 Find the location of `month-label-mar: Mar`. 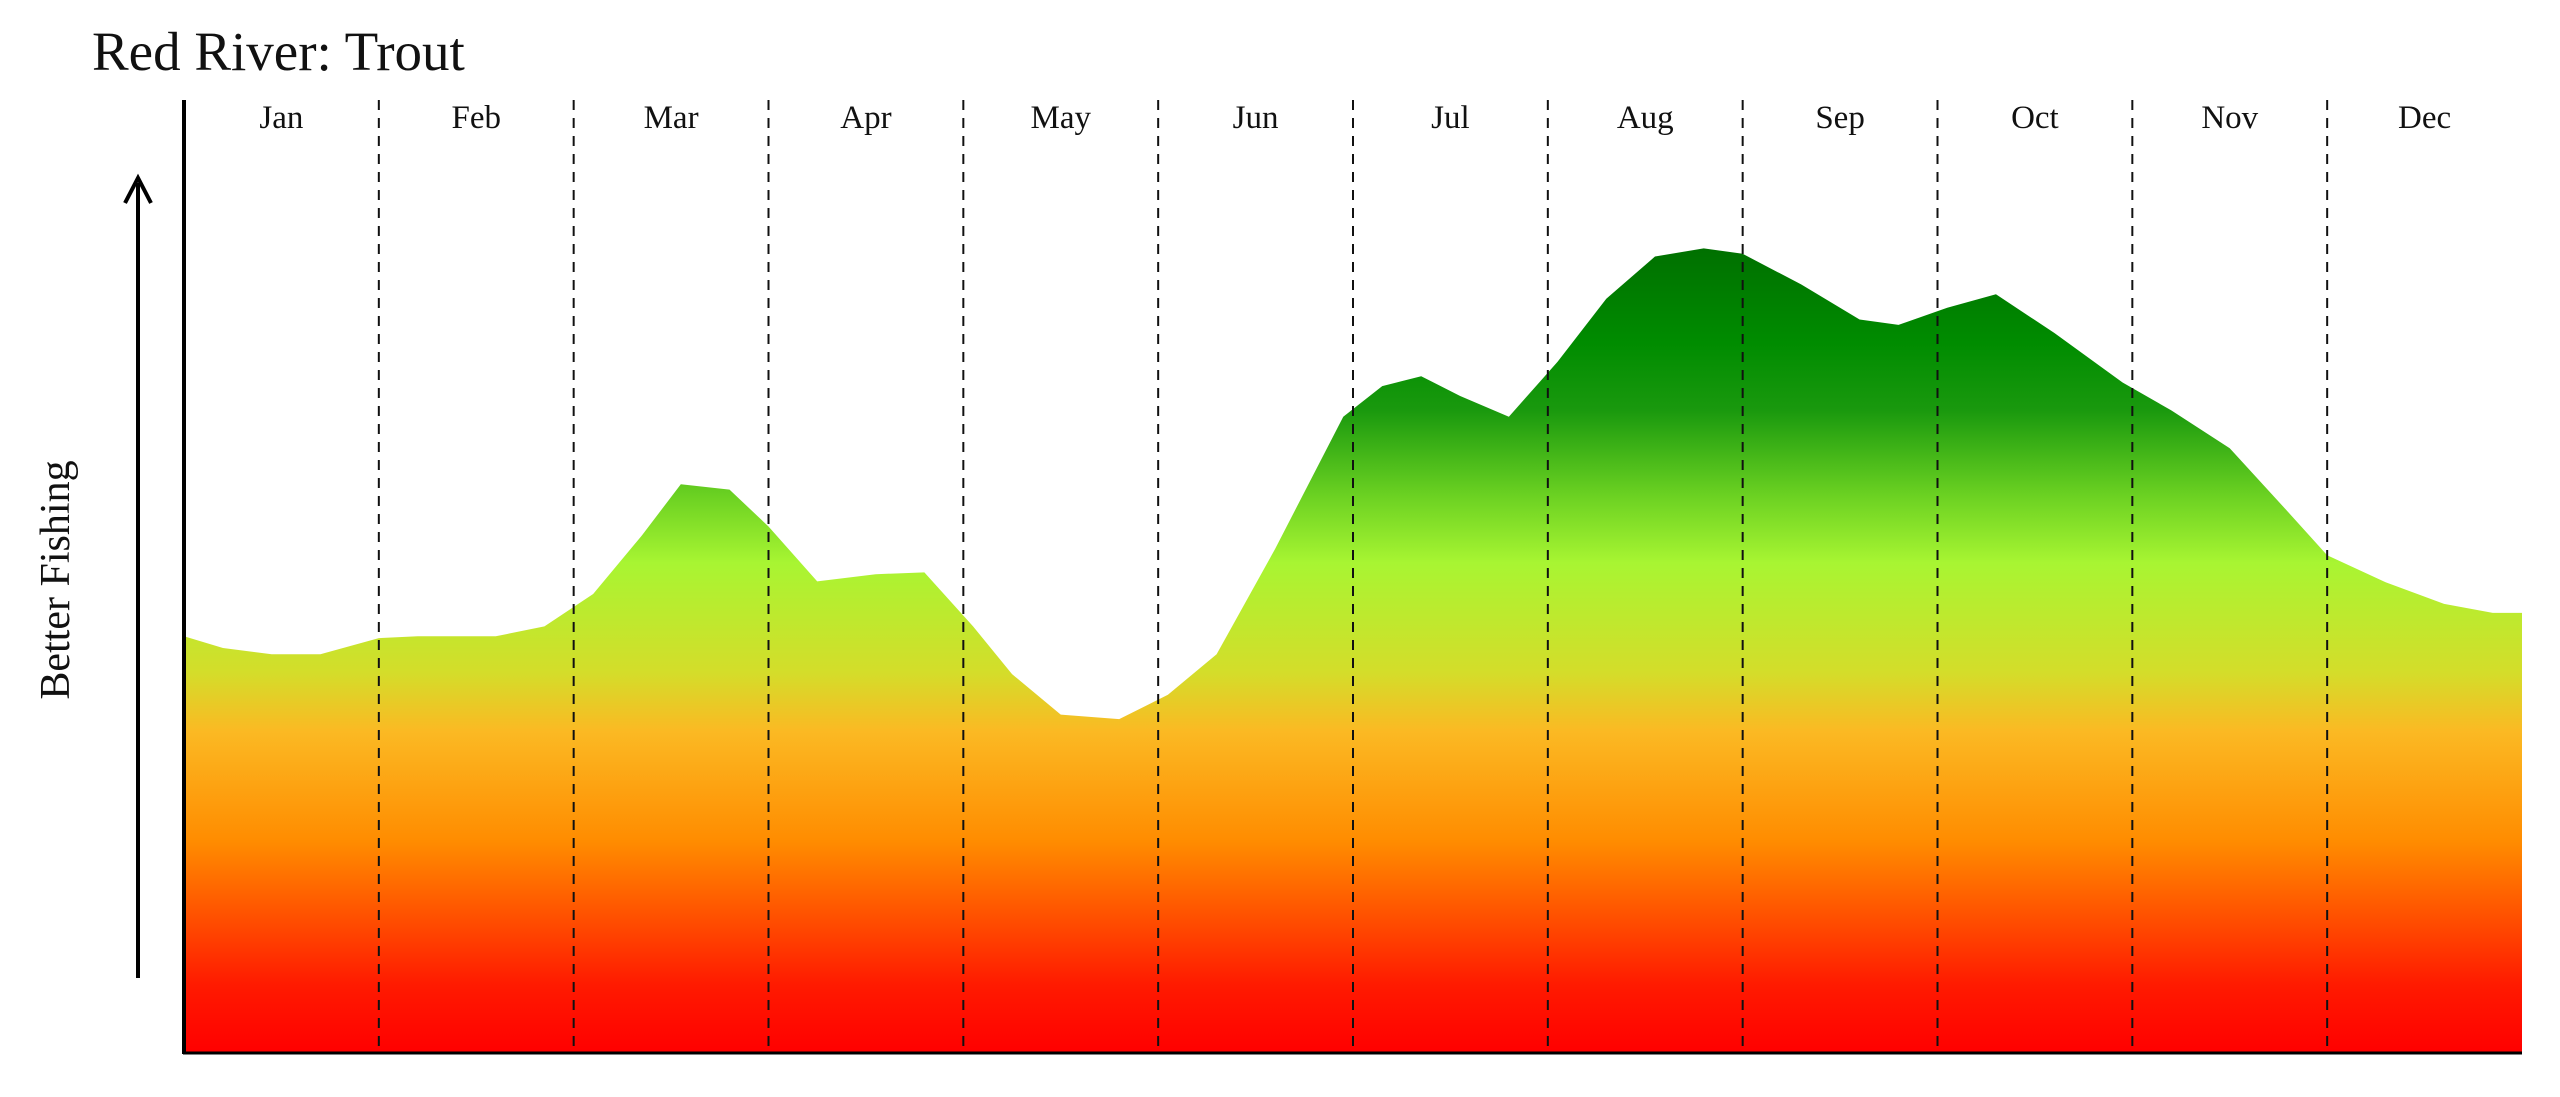

month-label-mar: Mar is located at coordinates (671, 118).